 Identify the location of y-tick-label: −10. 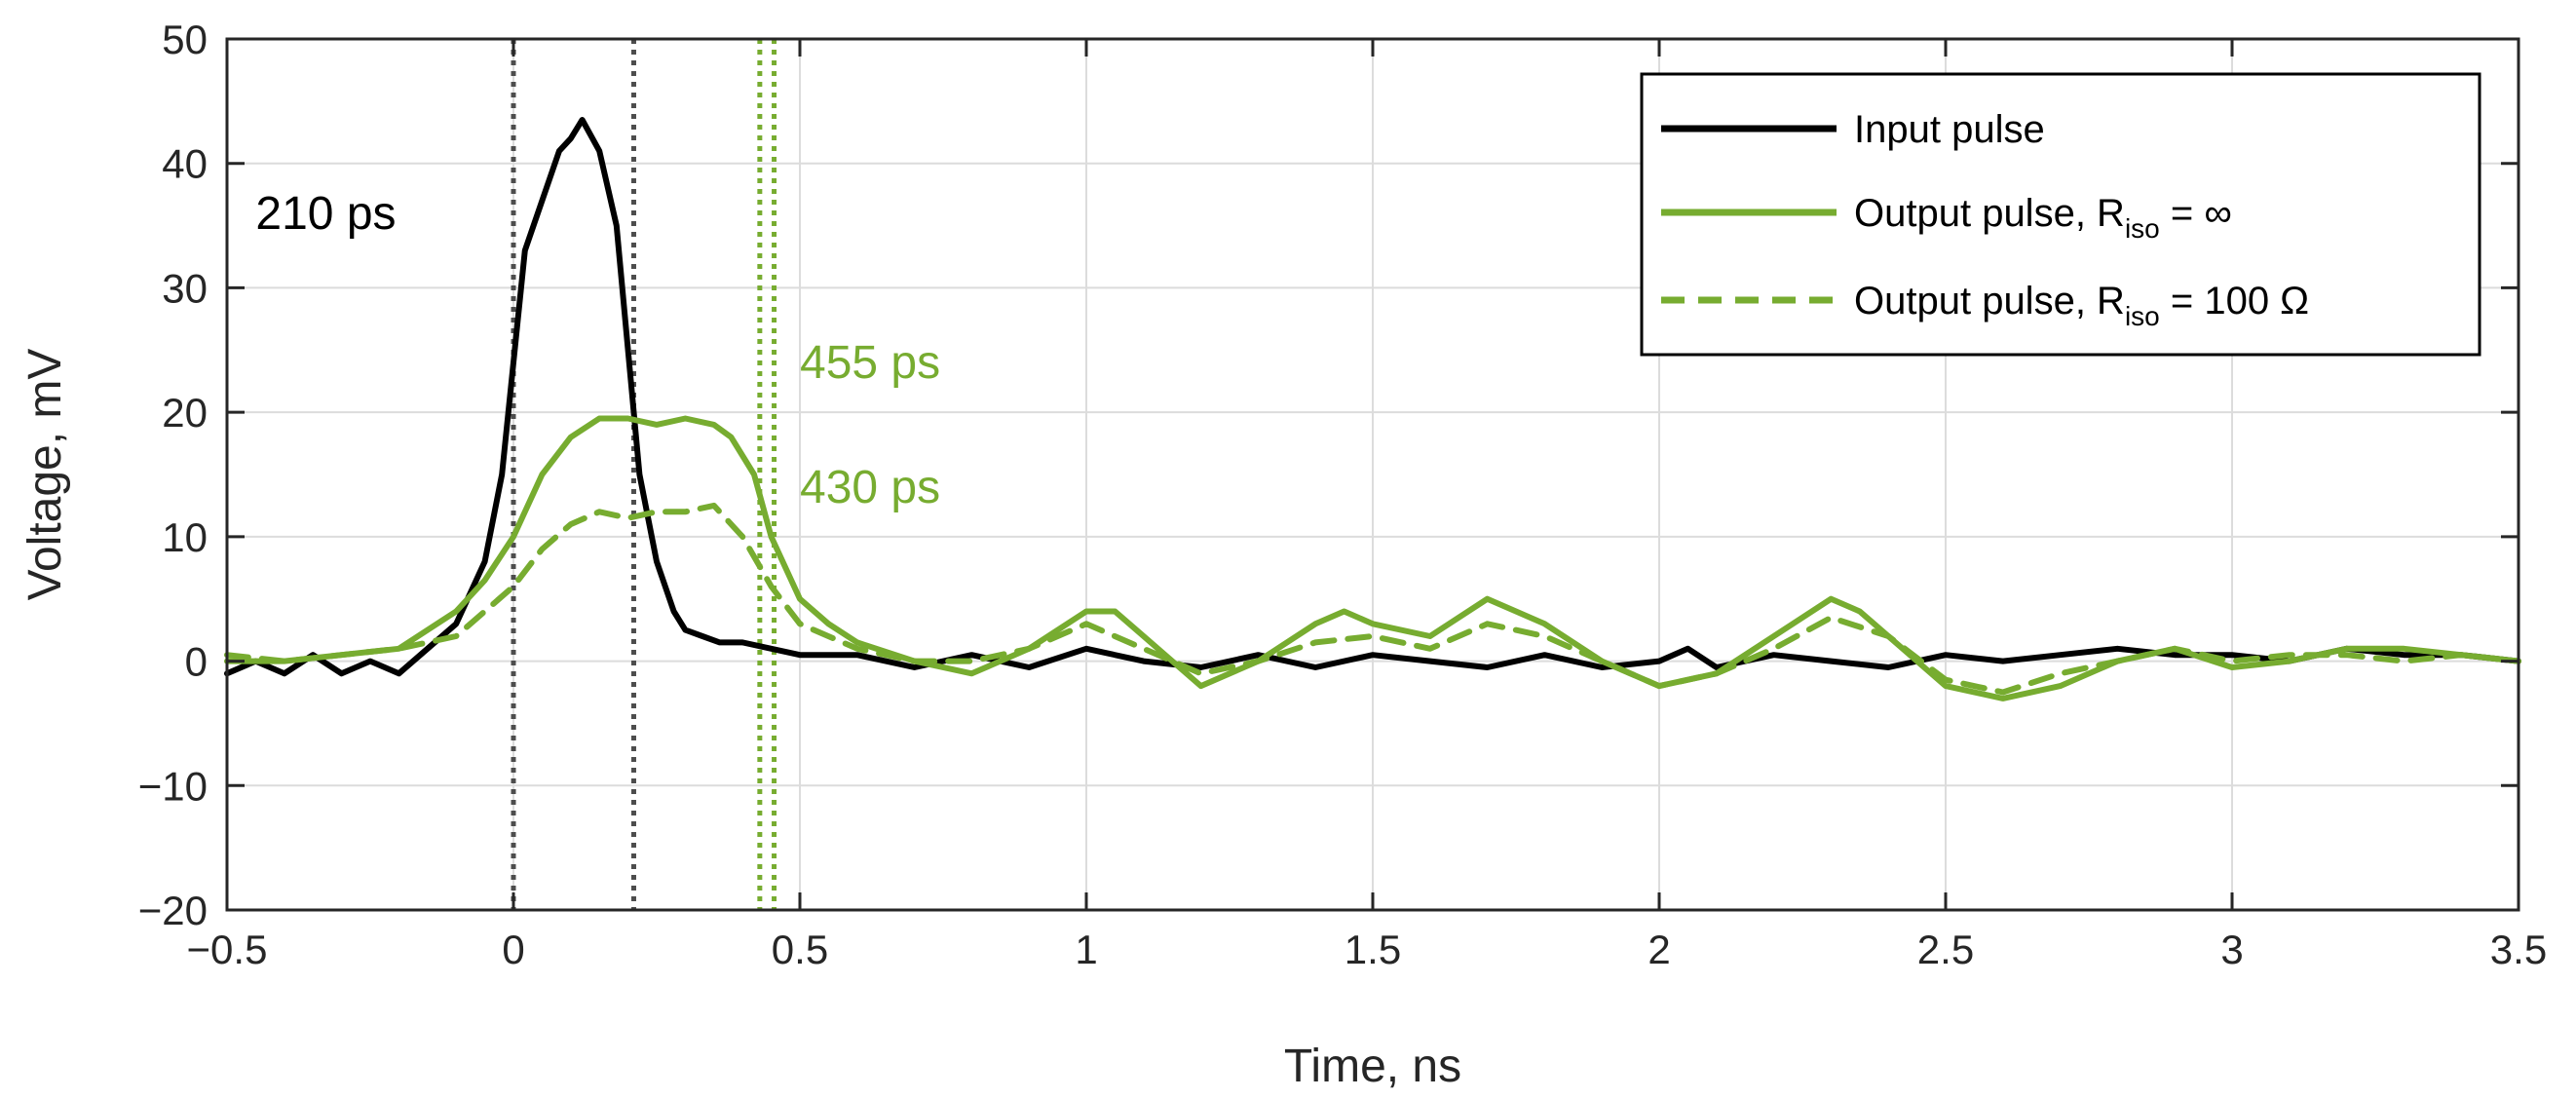
(173, 786).